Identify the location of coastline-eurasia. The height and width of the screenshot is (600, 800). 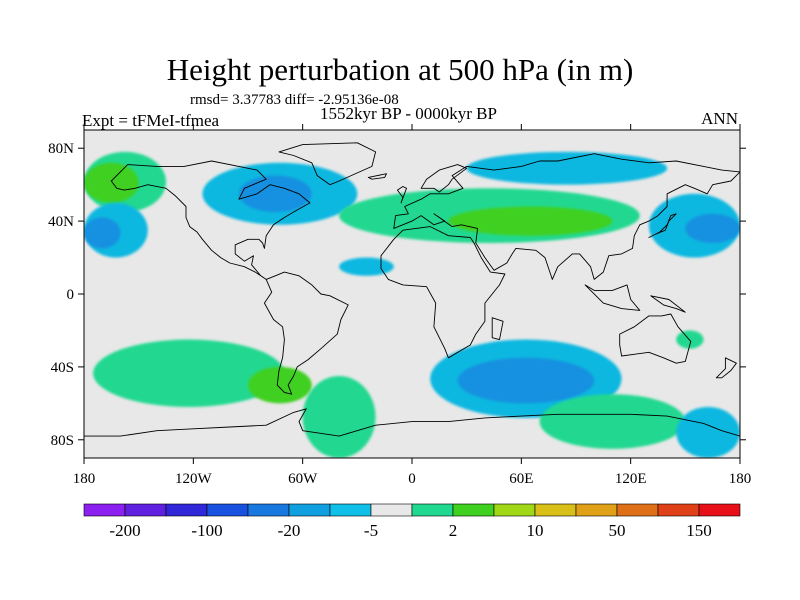
(566, 216).